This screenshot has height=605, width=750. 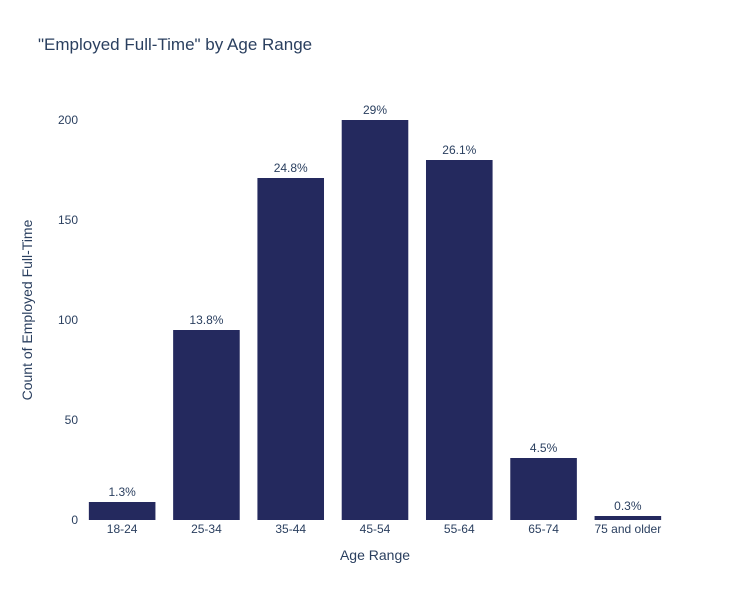 I want to click on x-axis-title: Age Range, so click(x=375, y=555).